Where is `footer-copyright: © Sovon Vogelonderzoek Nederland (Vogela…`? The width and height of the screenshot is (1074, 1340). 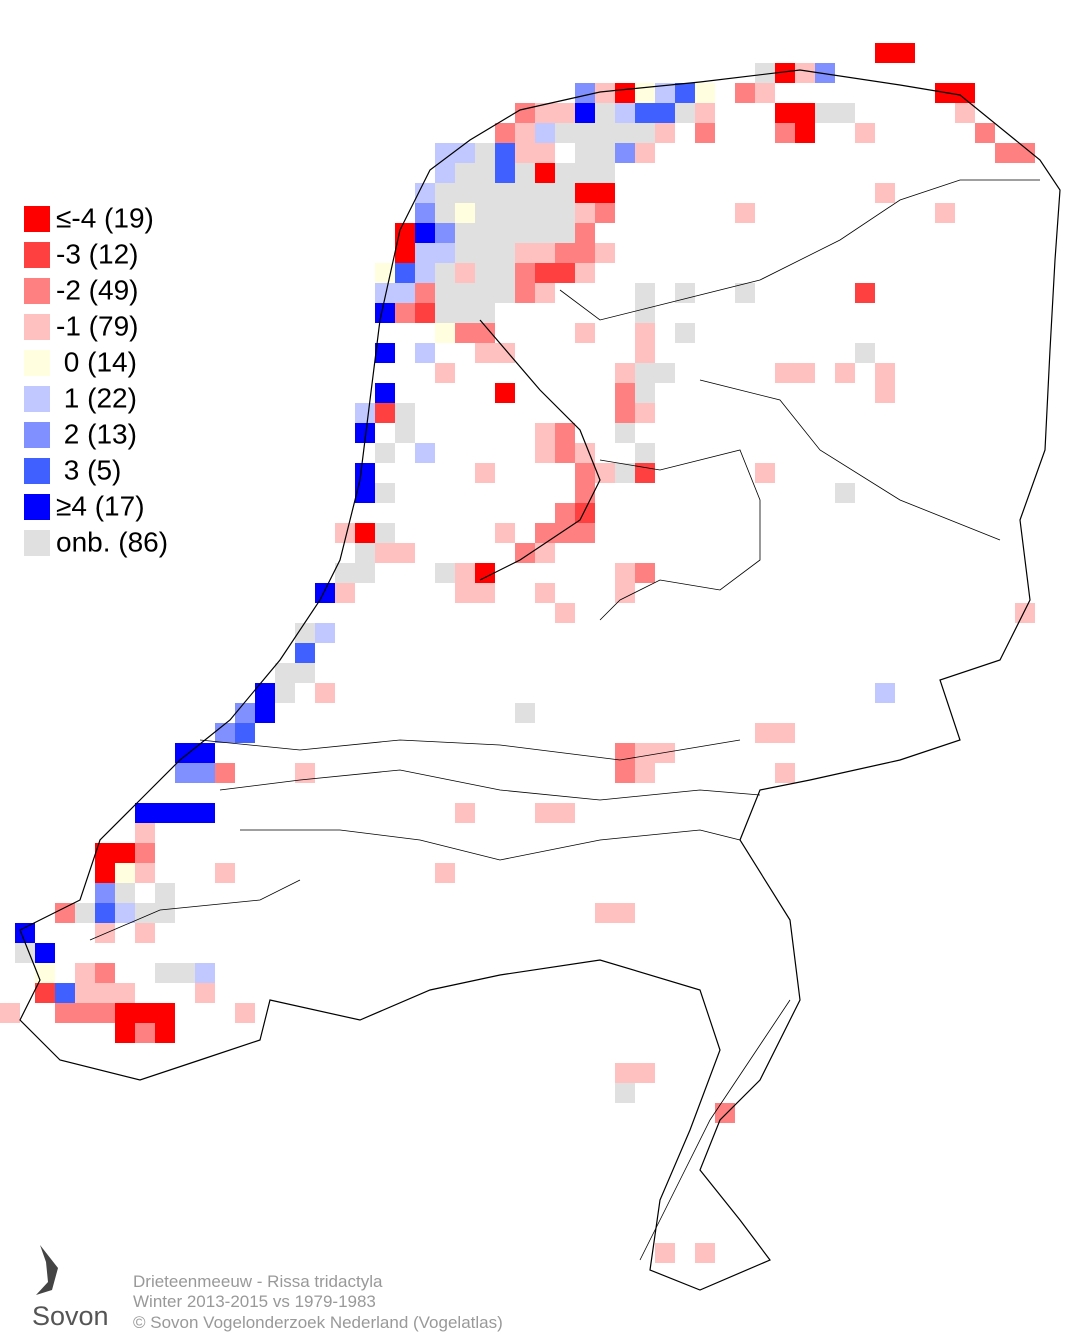 footer-copyright: © Sovon Vogelonderzoek Nederland (Vogela… is located at coordinates (318, 1322).